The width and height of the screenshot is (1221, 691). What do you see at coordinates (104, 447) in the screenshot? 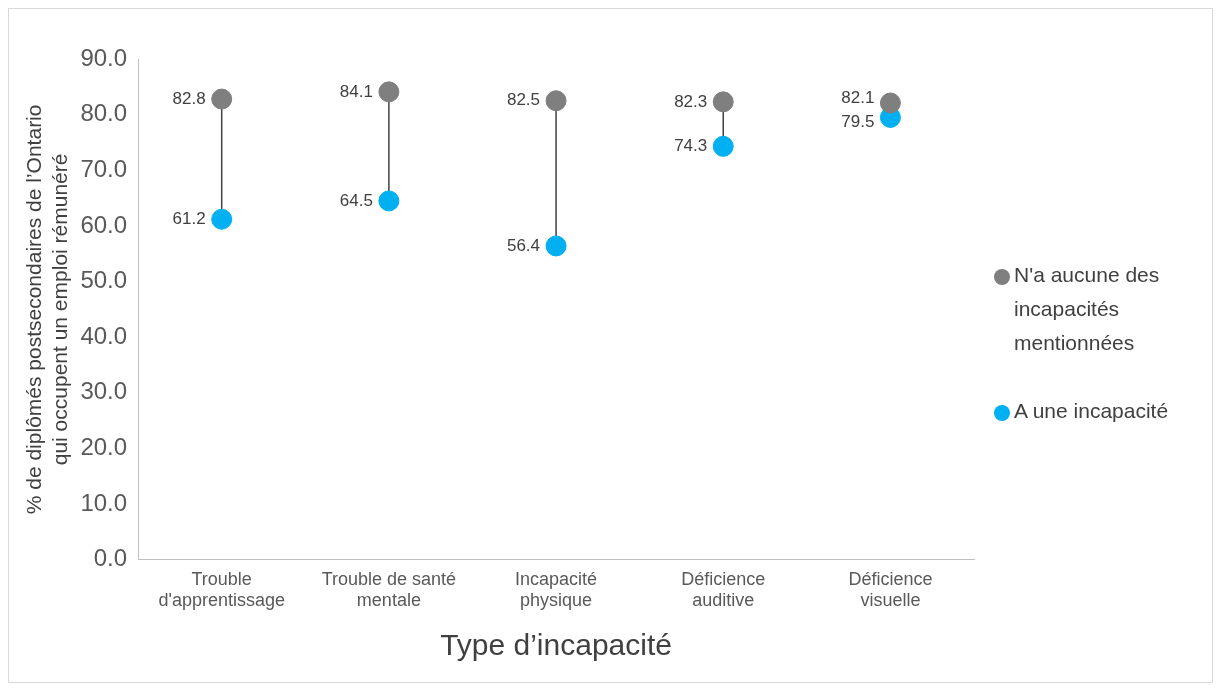
I see `y-tick-label: 20.0` at bounding box center [104, 447].